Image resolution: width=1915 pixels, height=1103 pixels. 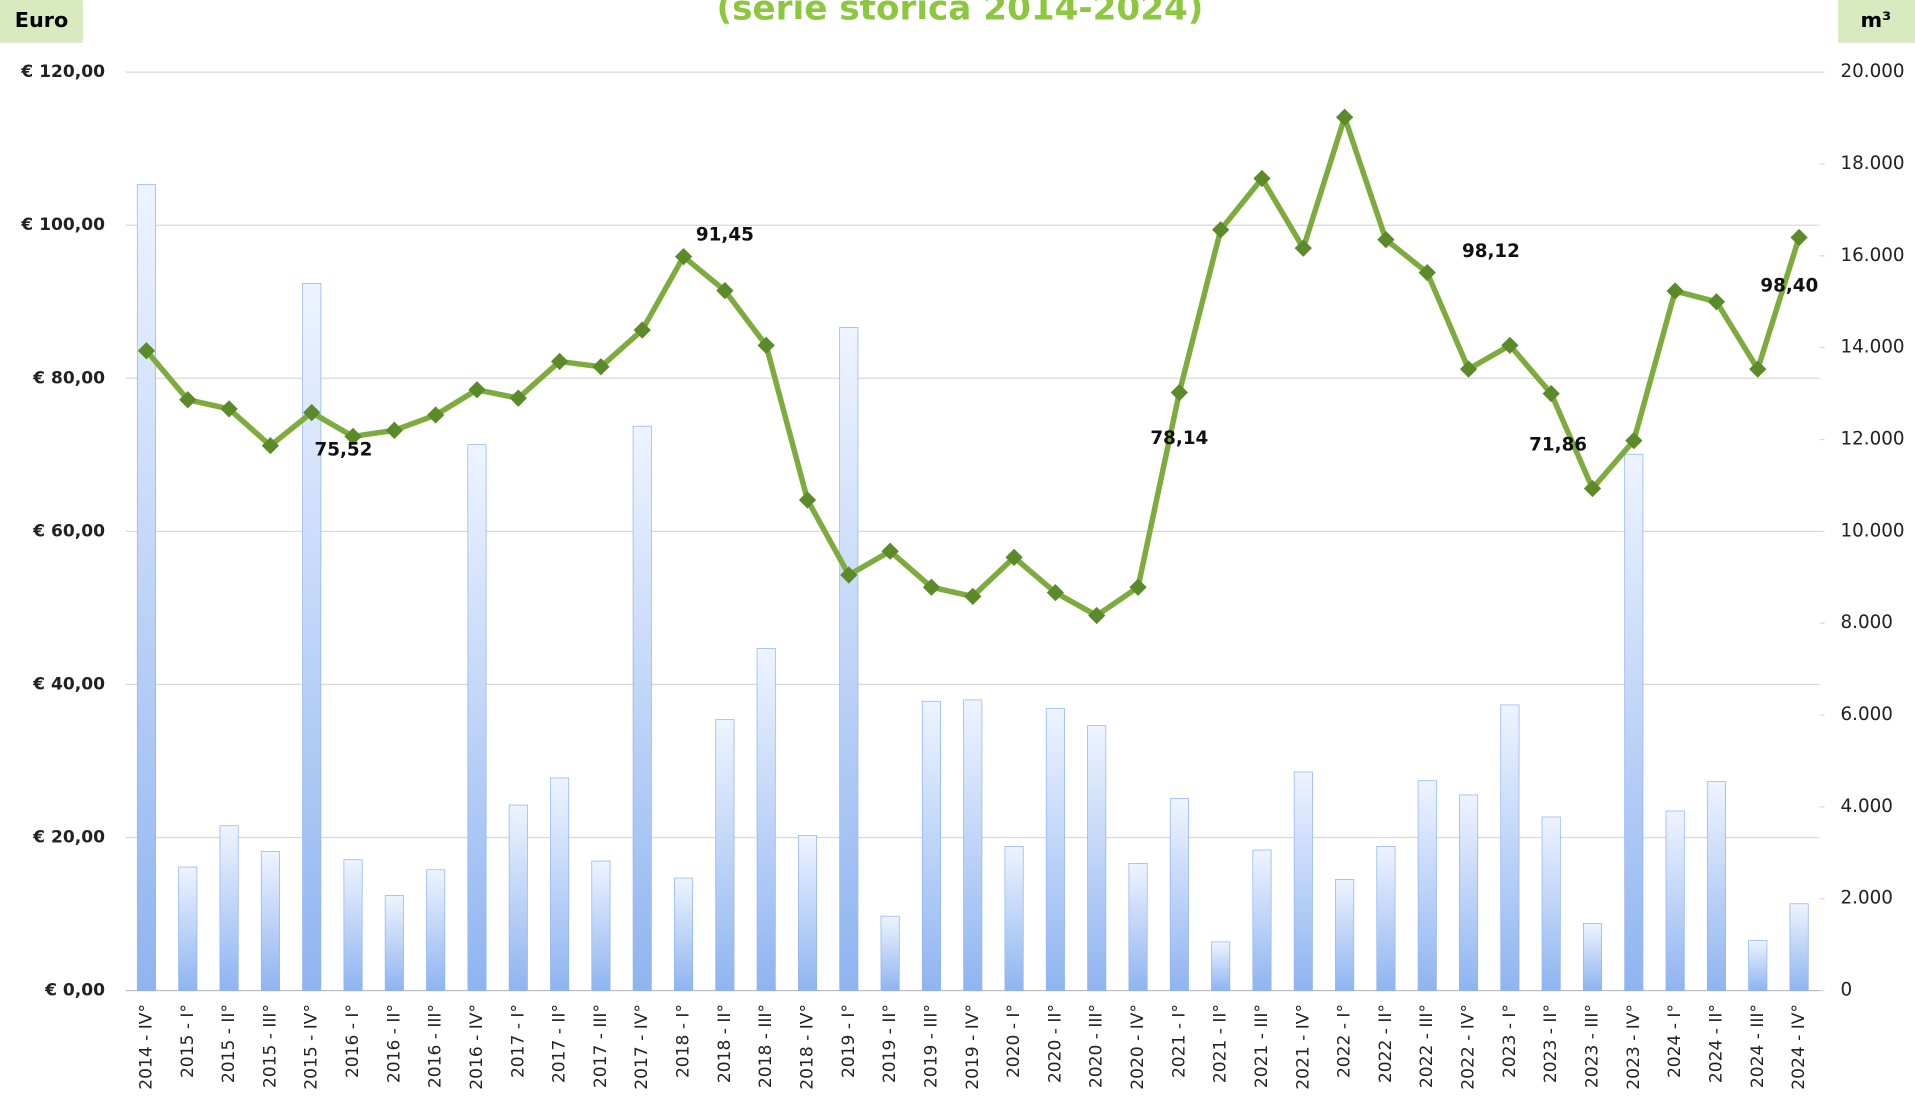 I want to click on x-tick-label: 2017 - IV°, so click(x=642, y=1047).